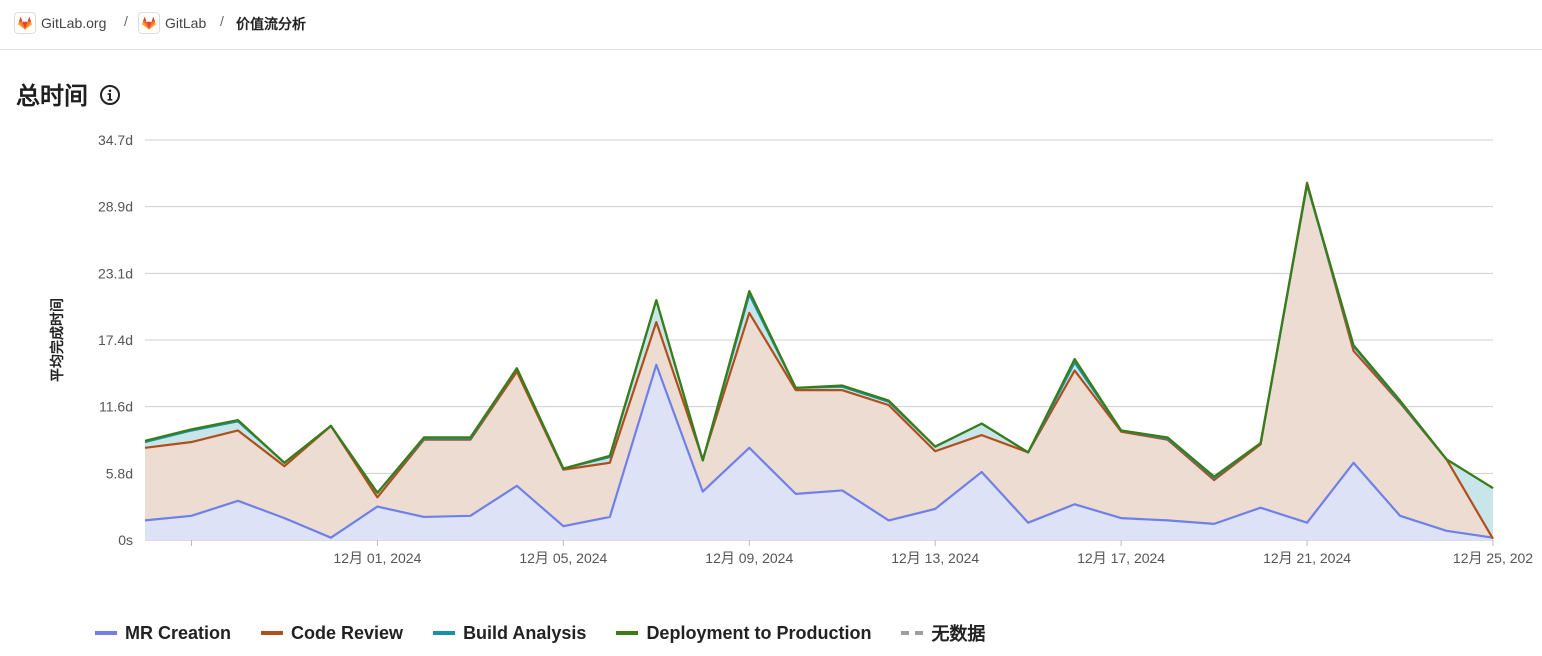 The image size is (1542, 656). What do you see at coordinates (563, 558) in the screenshot?
I see `x-tick-label: 12月 05, 2024` at bounding box center [563, 558].